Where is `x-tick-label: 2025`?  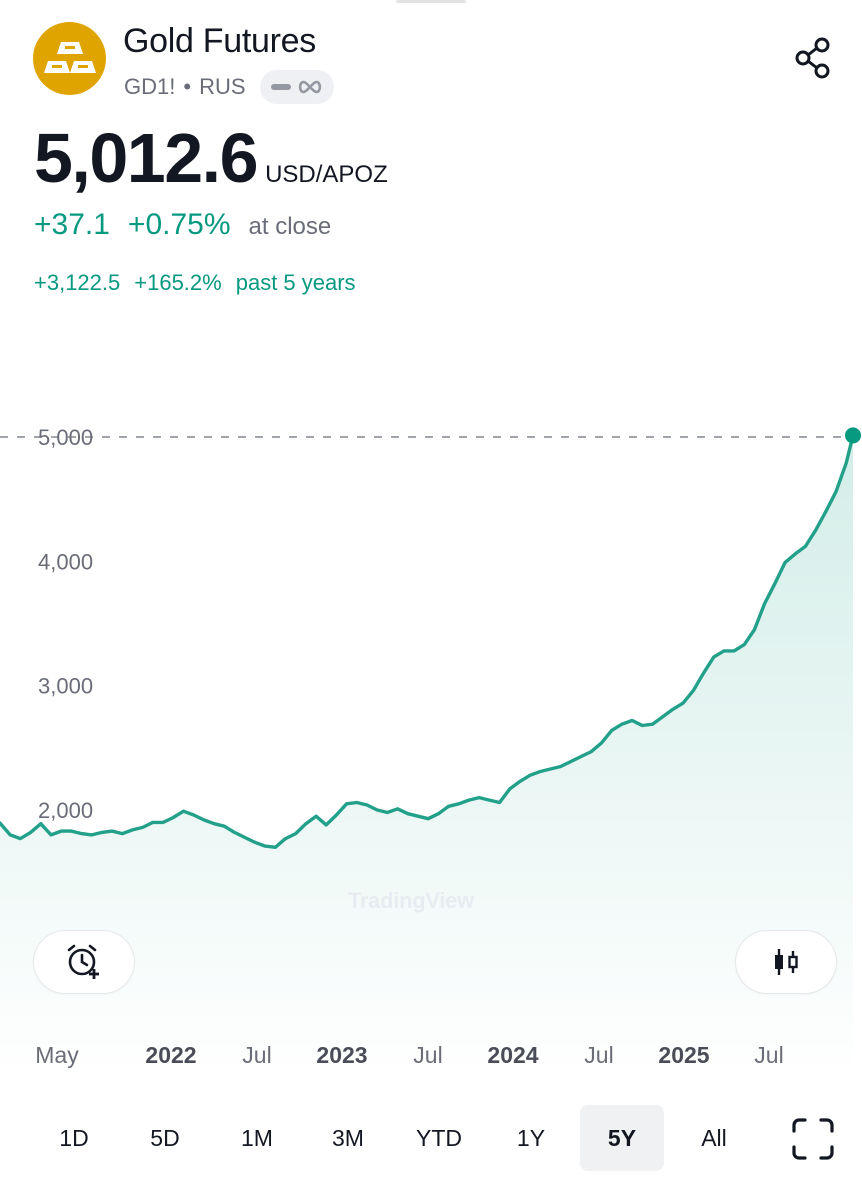 x-tick-label: 2025 is located at coordinates (683, 1055).